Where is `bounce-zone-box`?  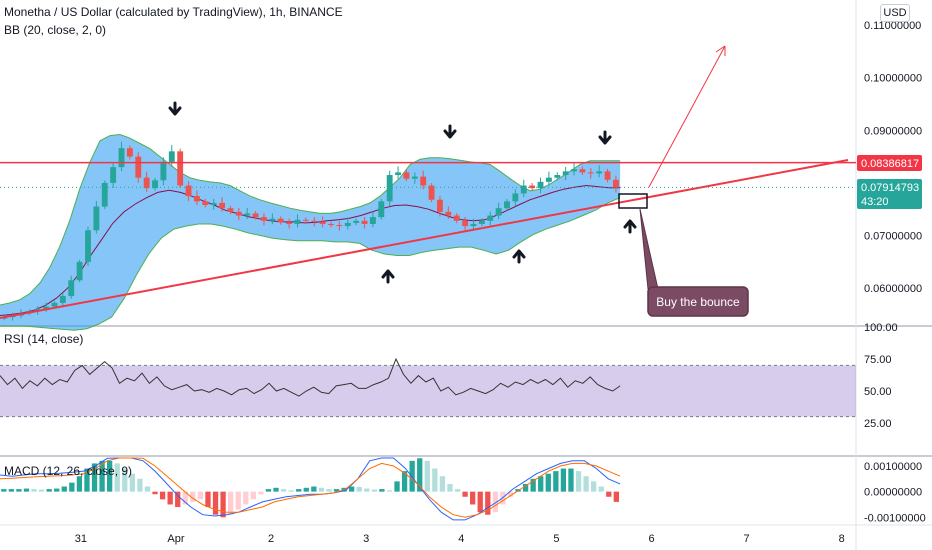 bounce-zone-box is located at coordinates (633, 201).